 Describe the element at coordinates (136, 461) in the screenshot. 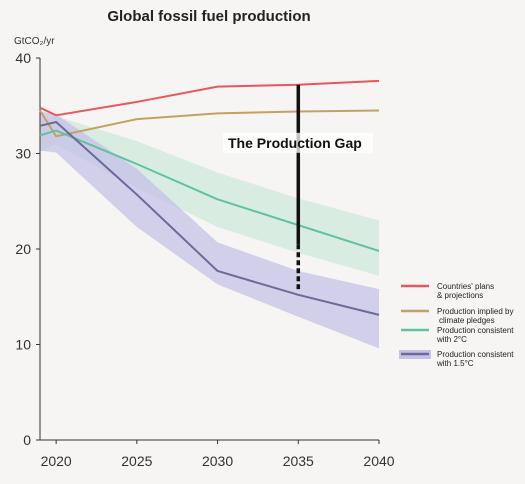

I see `x-tick-label: 2025` at that location.